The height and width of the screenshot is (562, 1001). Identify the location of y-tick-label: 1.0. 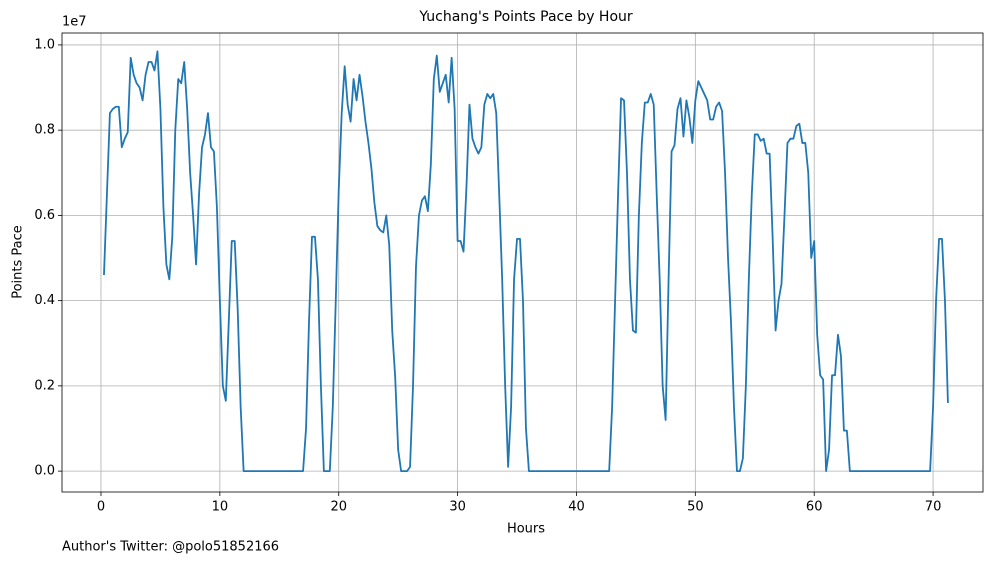
(44, 44).